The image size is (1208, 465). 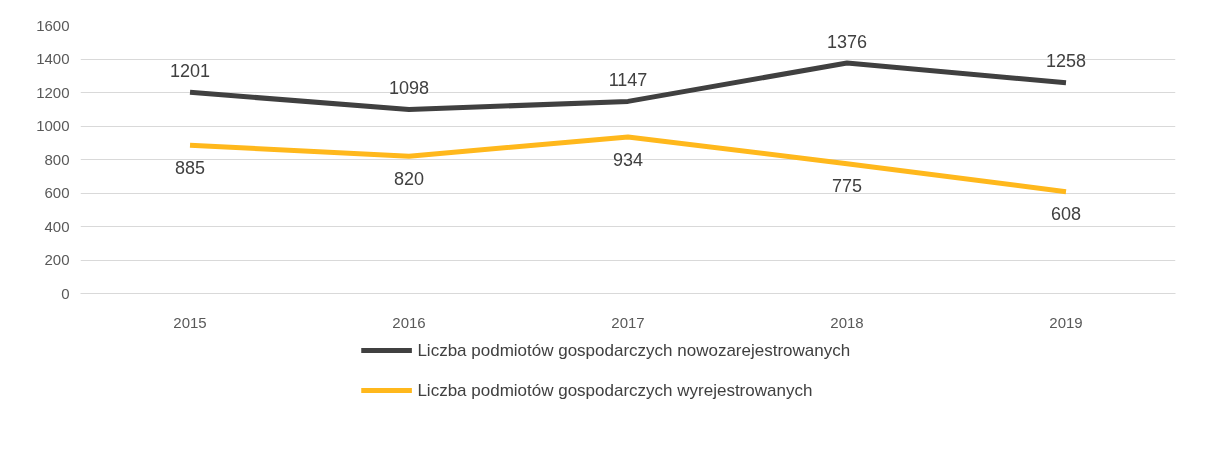 I want to click on data-label: 820, so click(x=409, y=178).